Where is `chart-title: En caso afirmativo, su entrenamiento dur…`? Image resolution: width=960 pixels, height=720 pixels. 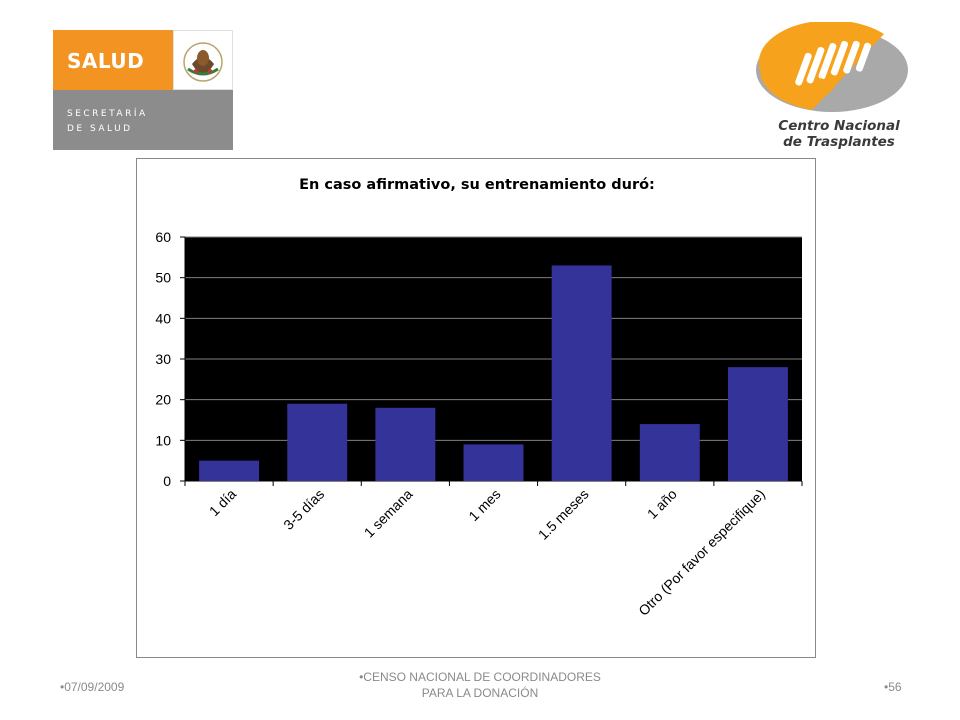
chart-title: En caso afirmativo, su entrenamiento dur… is located at coordinates (477, 185).